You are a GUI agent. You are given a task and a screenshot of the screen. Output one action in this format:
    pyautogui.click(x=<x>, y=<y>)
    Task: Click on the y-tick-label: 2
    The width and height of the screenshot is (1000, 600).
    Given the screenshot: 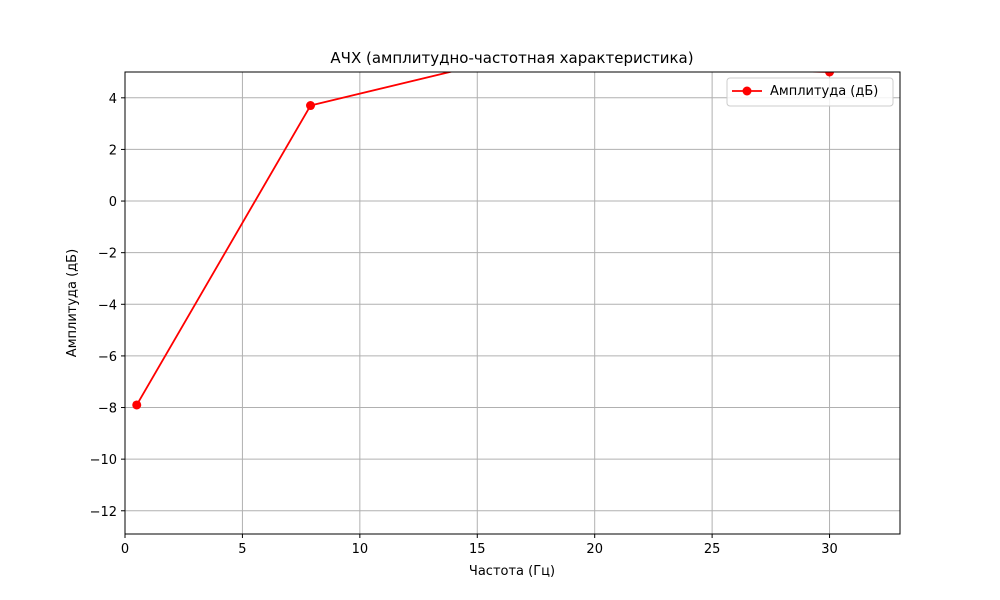 What is the action you would take?
    pyautogui.click(x=113, y=150)
    